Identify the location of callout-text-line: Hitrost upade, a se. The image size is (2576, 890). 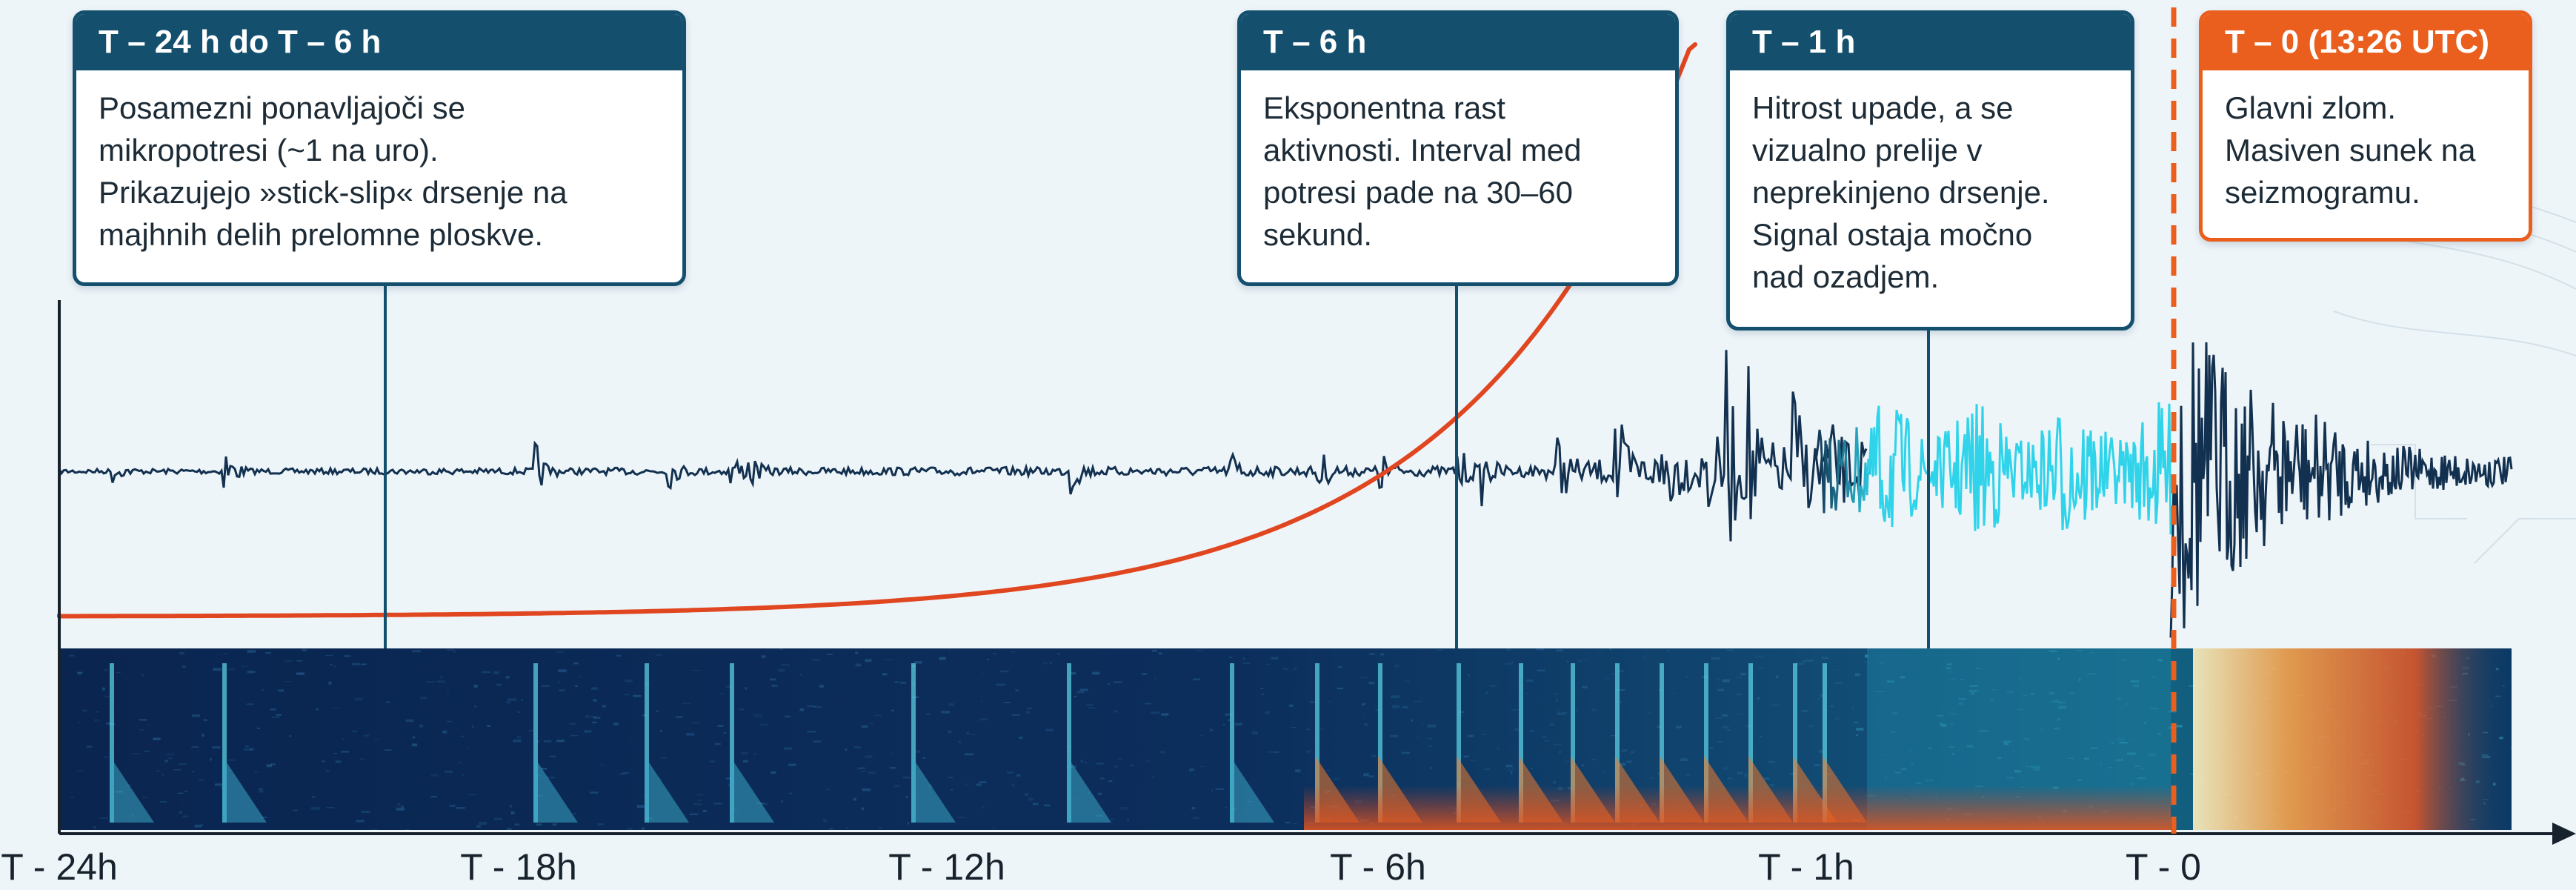
(1883, 107).